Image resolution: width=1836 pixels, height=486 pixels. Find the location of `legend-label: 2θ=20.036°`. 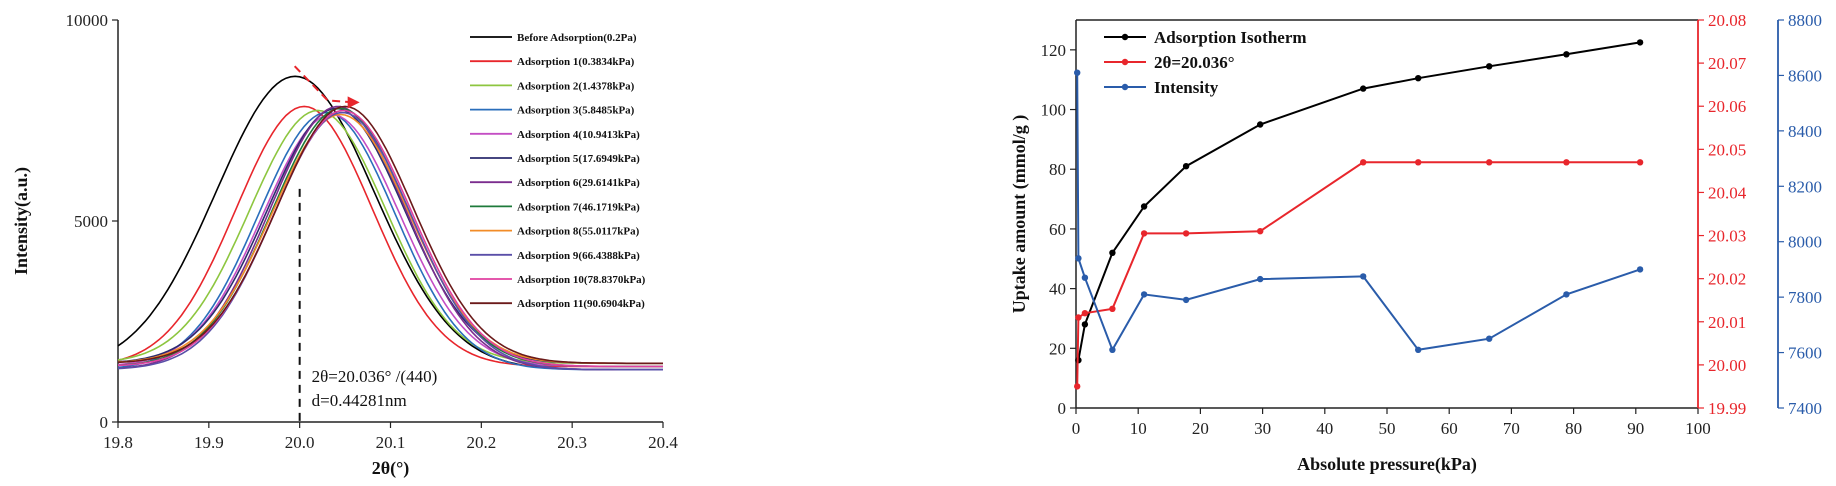

legend-label: 2θ=20.036° is located at coordinates (1194, 62).